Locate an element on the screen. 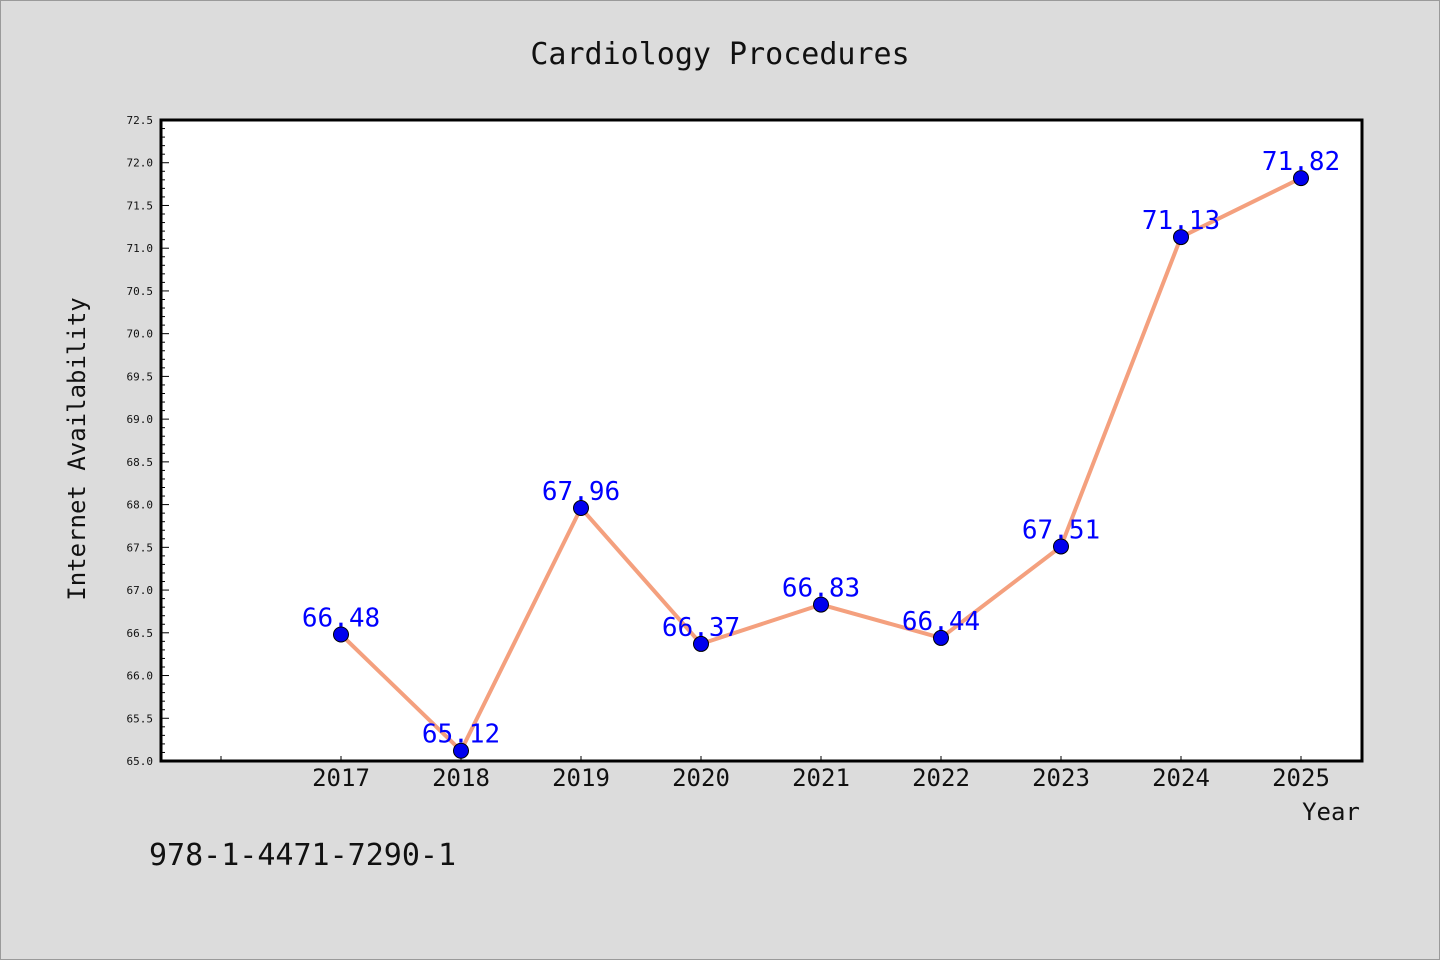 This screenshot has width=1440, height=960. y-tick-label: 72.5 is located at coordinates (140, 120).